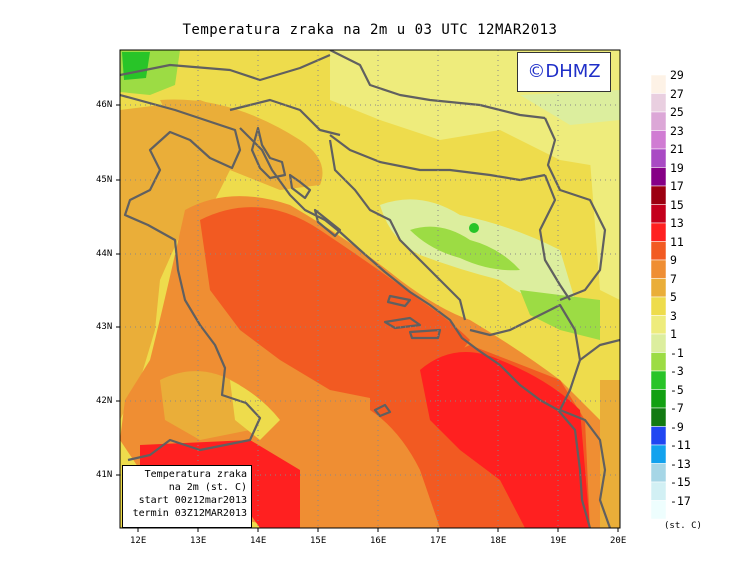  I want to click on lon-label-13: 13E, so click(198, 541).